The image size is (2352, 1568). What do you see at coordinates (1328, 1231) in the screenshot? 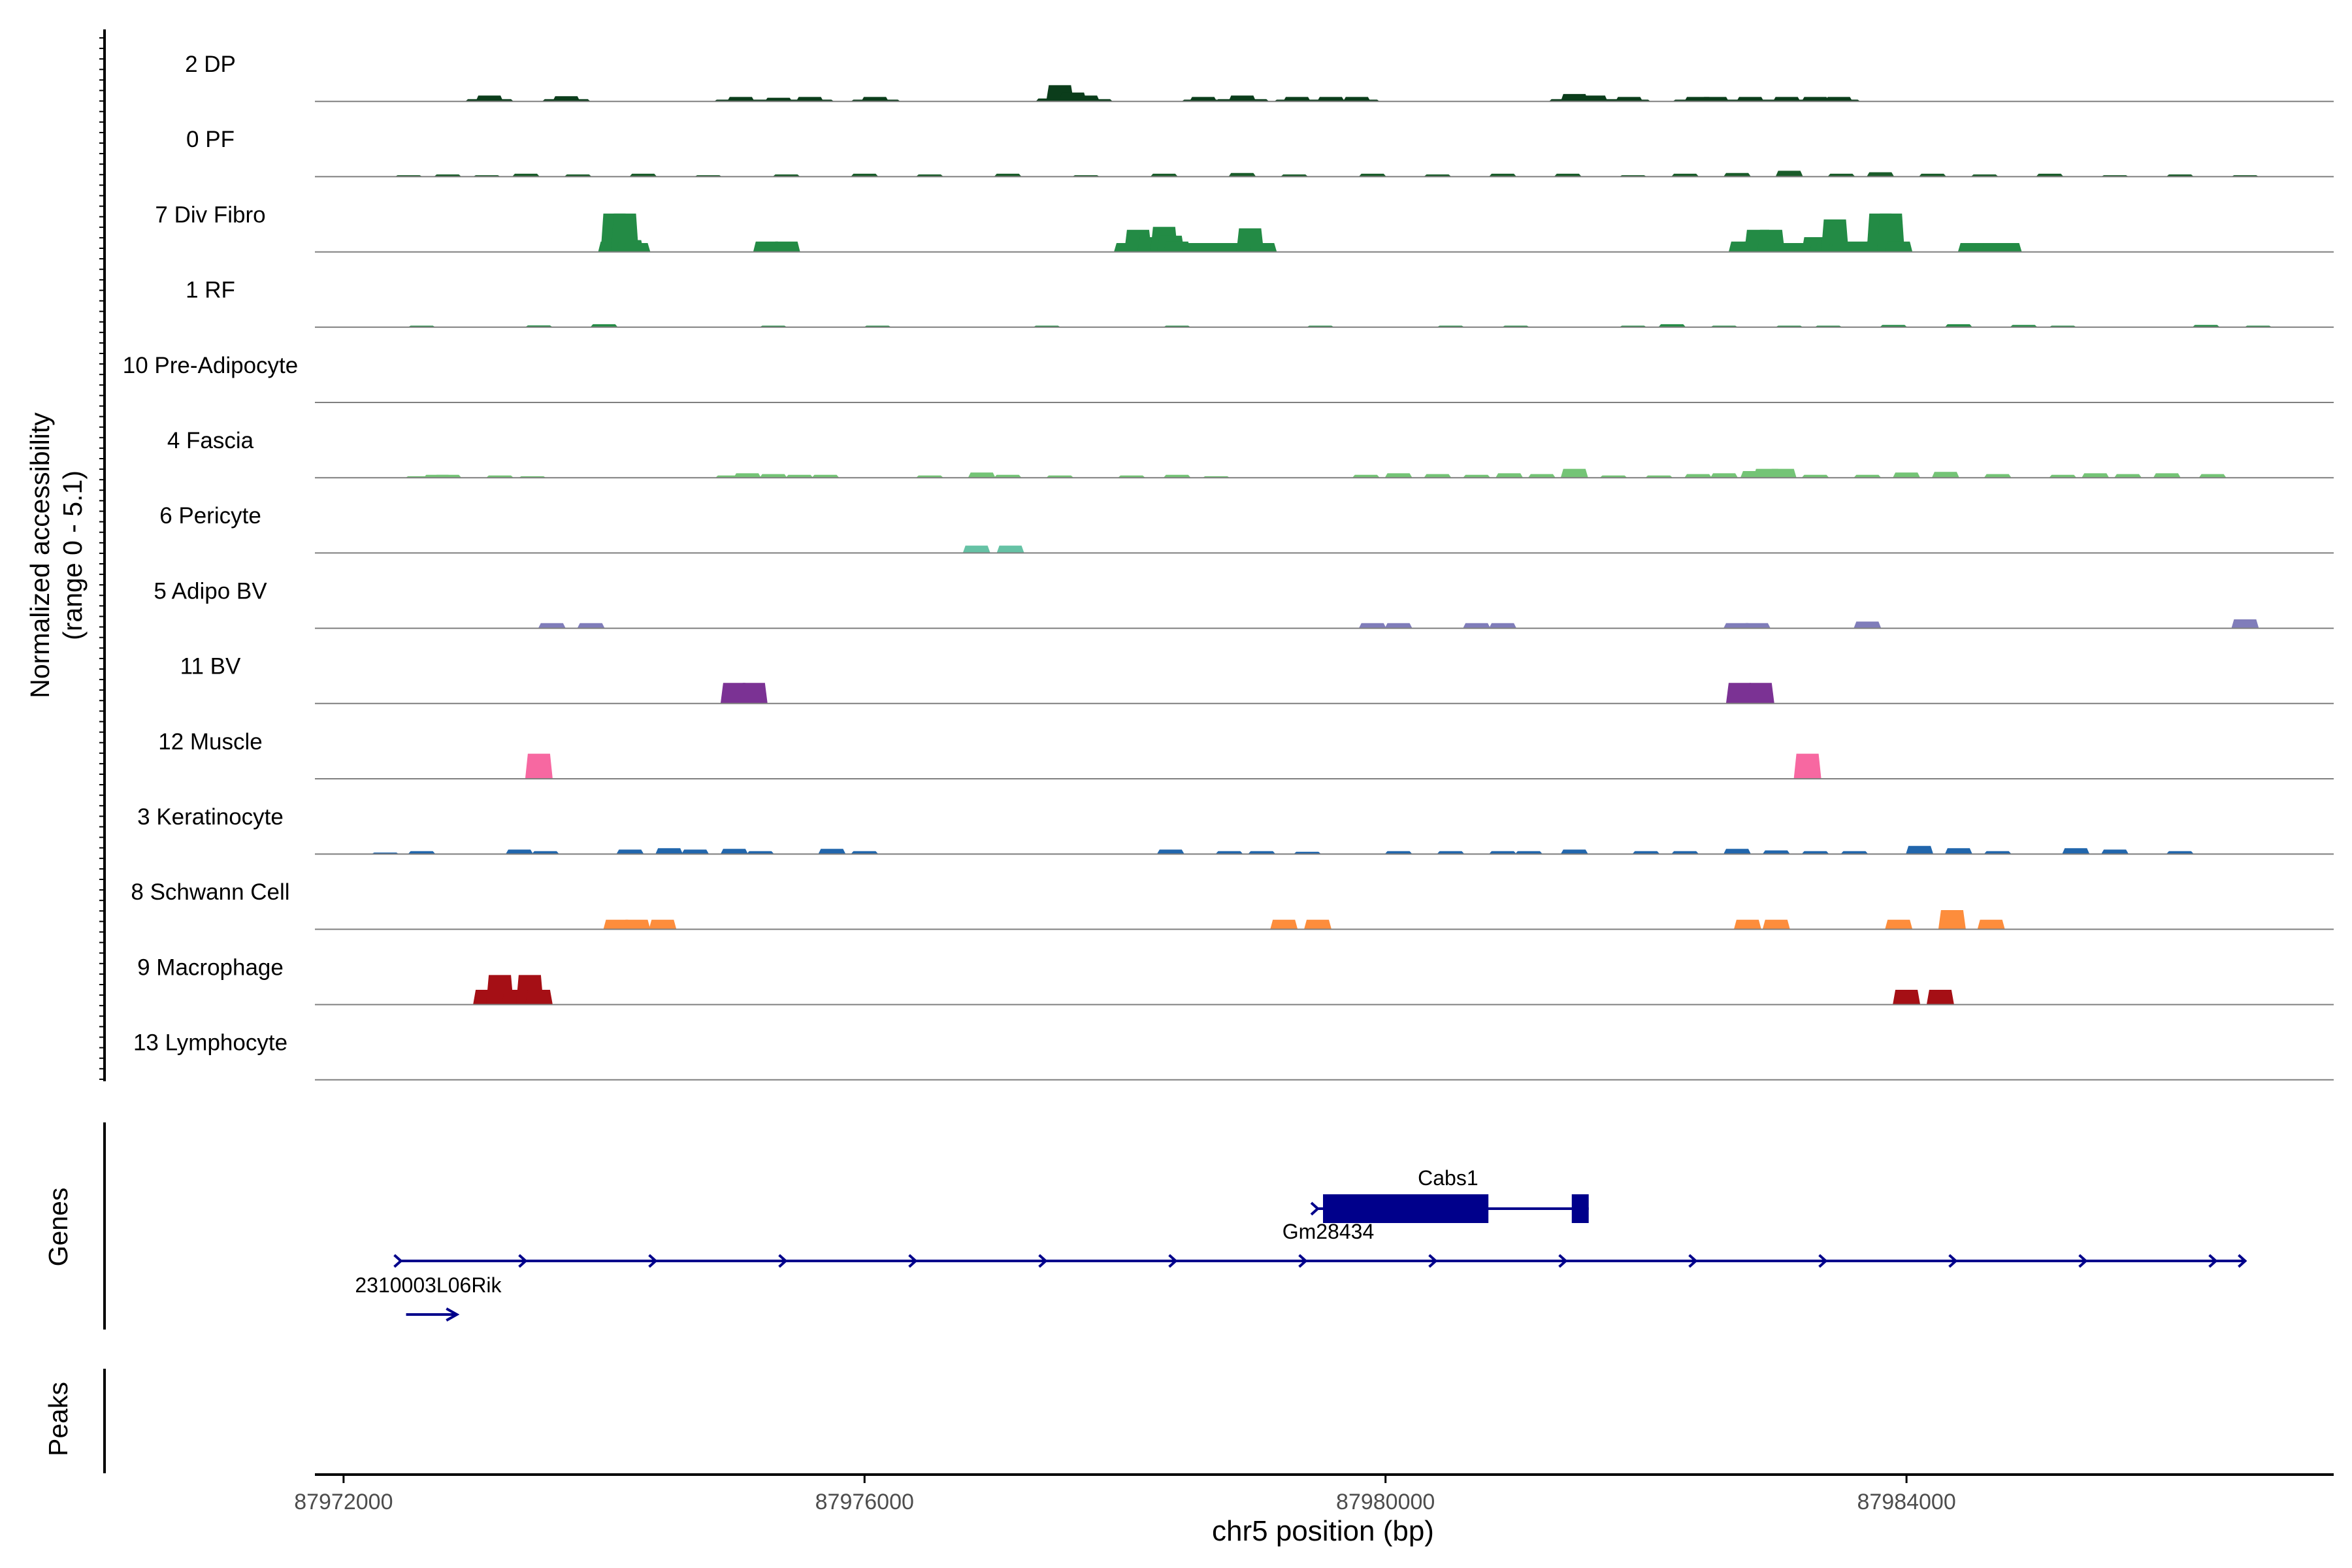
I see `gene-label: Gm28434` at bounding box center [1328, 1231].